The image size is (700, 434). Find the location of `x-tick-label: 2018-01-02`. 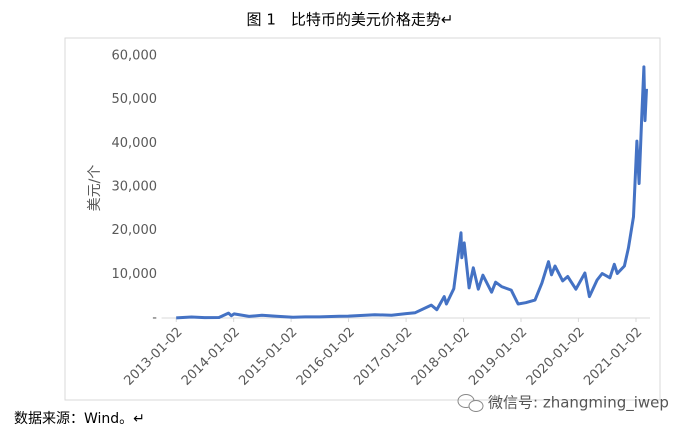

x-tick-label: 2018-01-02 is located at coordinates (441, 357).